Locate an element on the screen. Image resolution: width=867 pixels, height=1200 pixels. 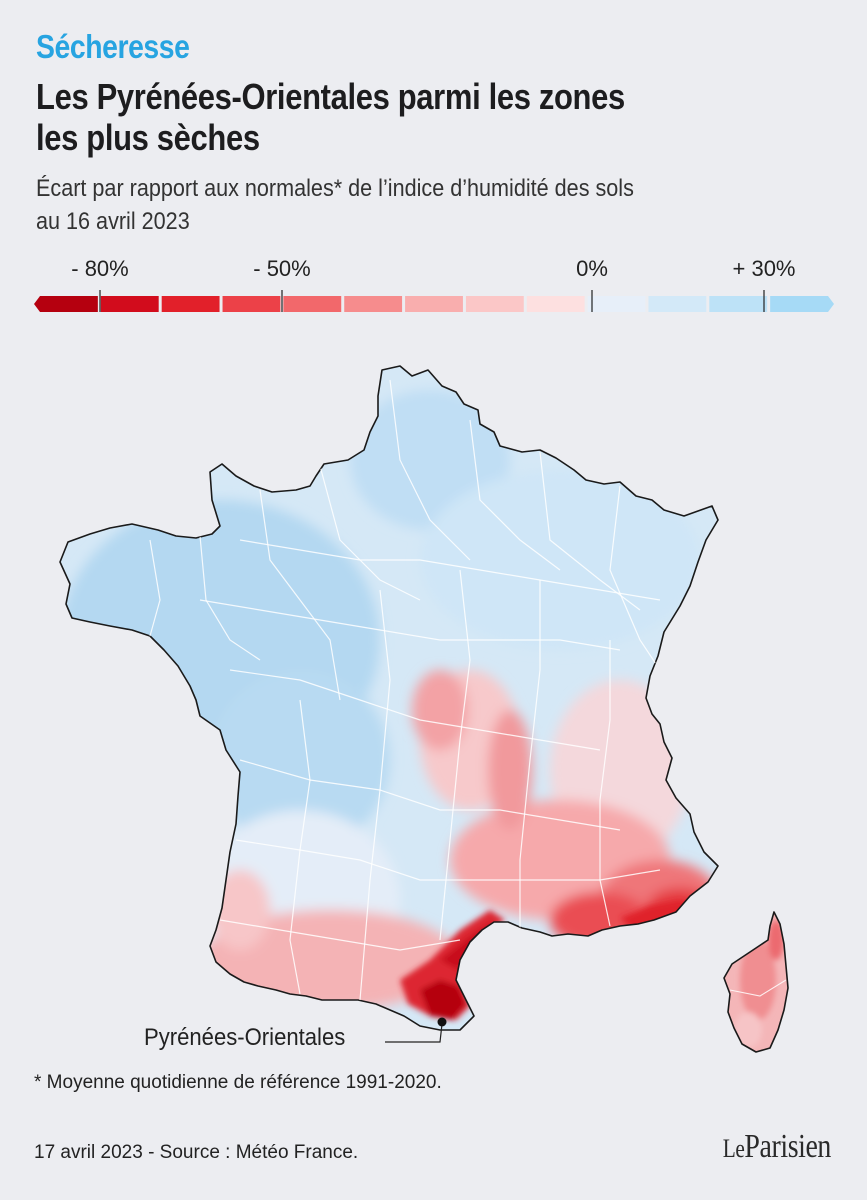
legend-labels: - 80% - 50% 0% + 30% is located at coordinates (433, 271).